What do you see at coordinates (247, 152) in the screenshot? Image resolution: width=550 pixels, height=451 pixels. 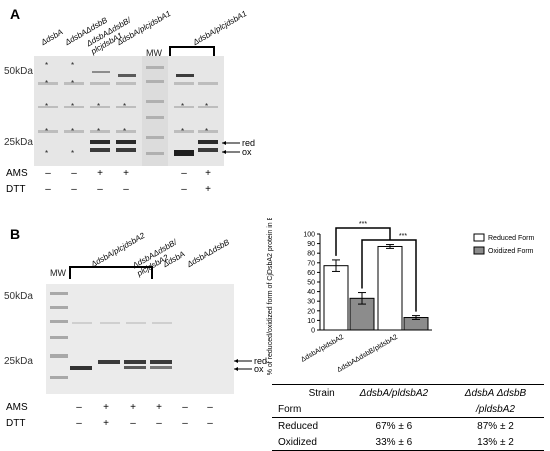 I see `ox-label-a: ox` at bounding box center [247, 152].